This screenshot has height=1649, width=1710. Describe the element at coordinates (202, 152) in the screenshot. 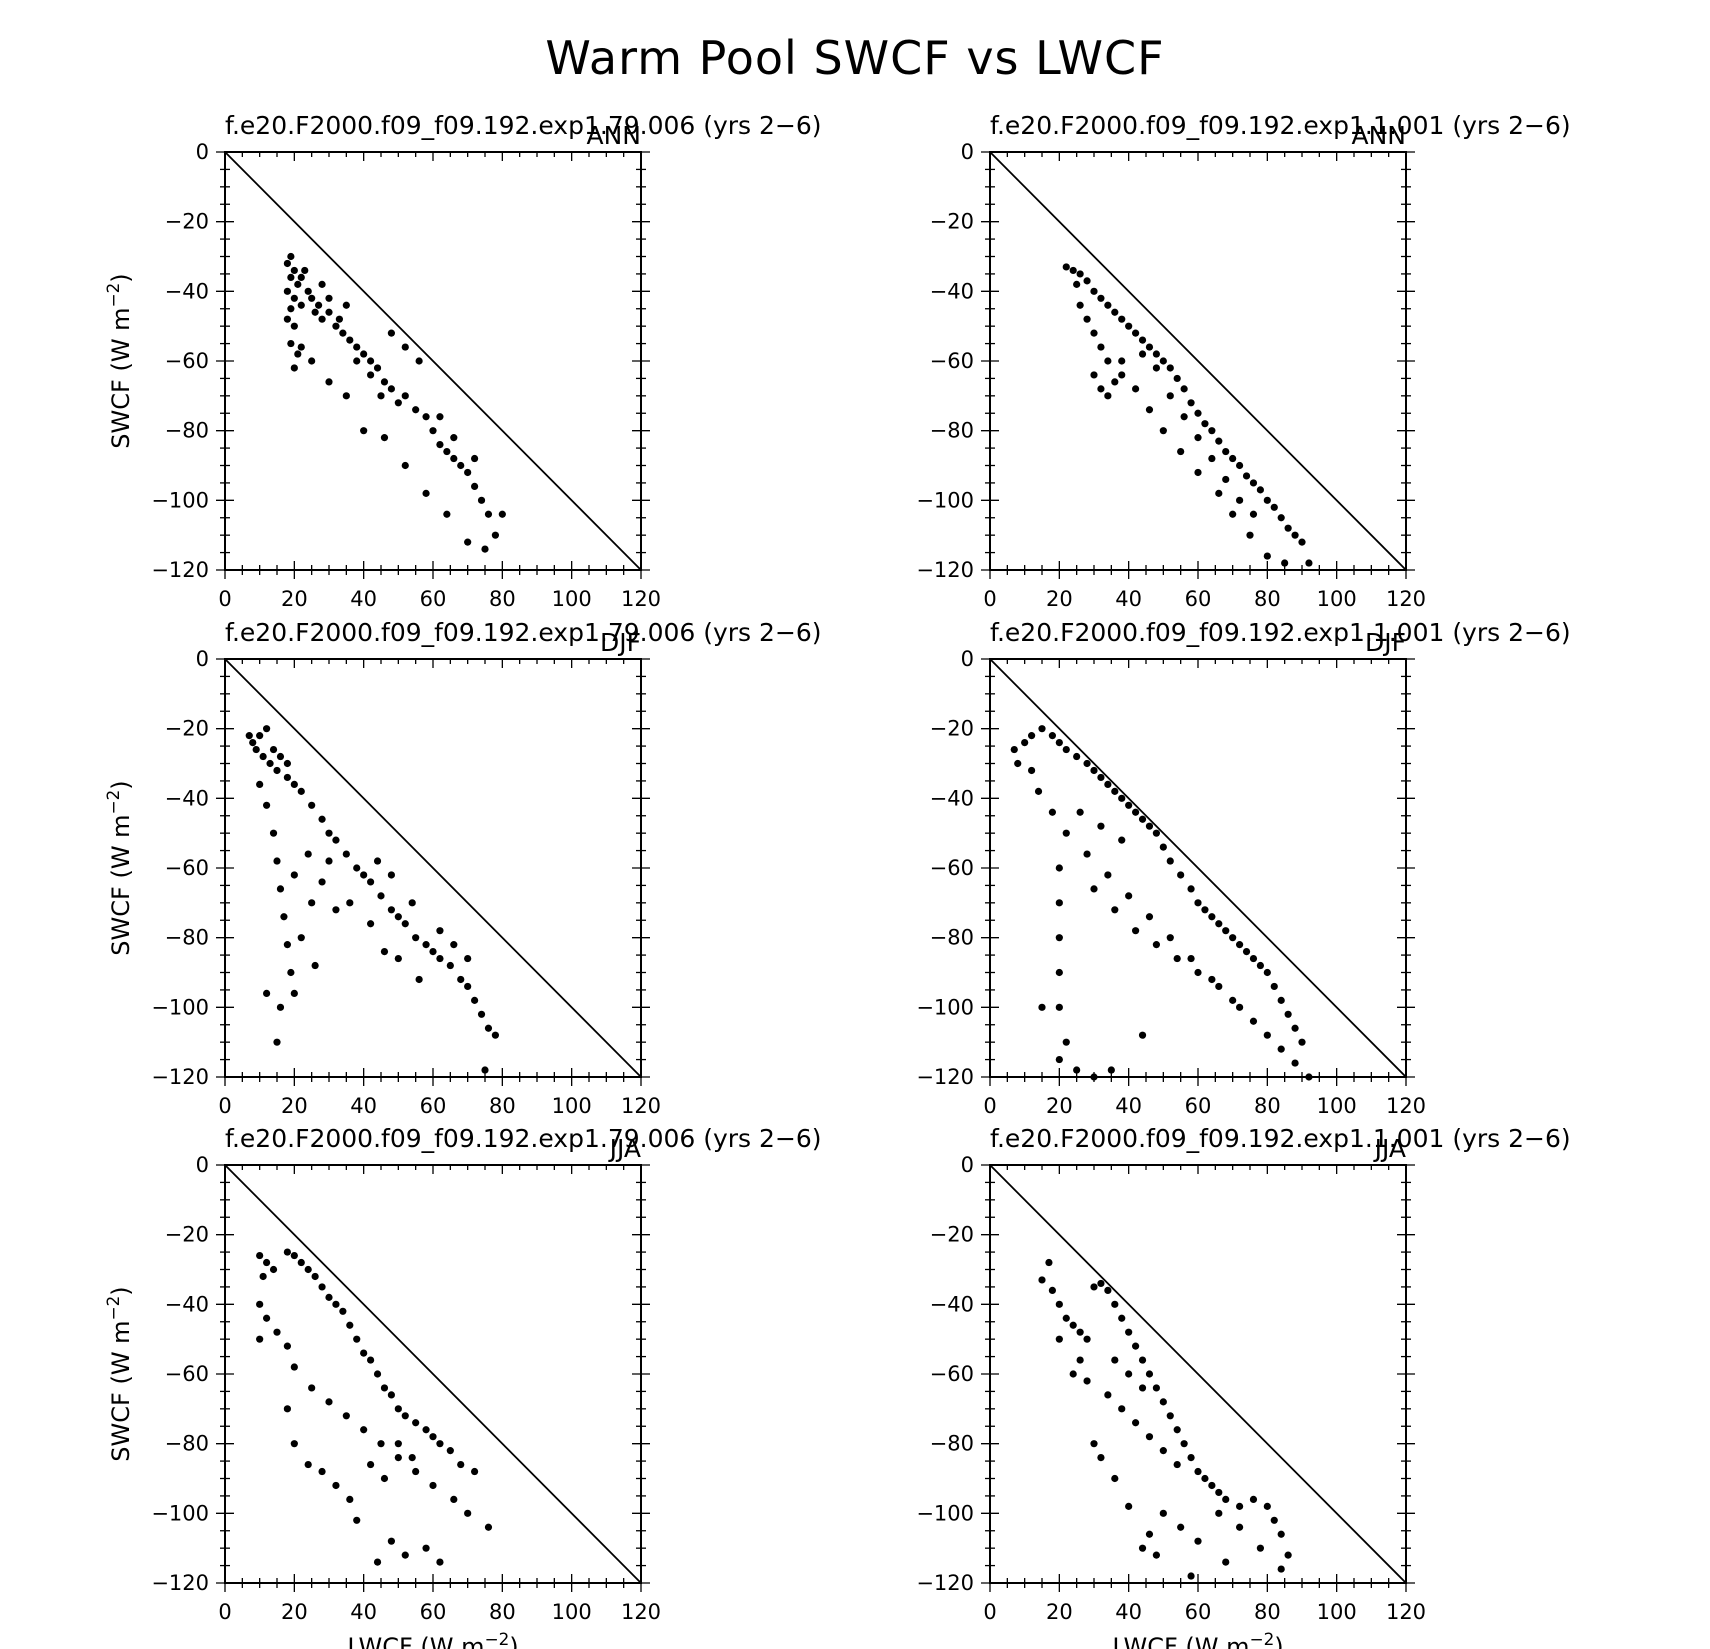

I see `y-tick-label: 0` at that location.